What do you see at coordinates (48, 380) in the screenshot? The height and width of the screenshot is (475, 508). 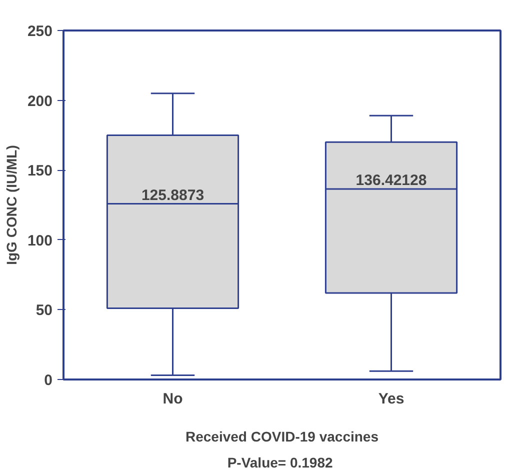 I see `y-tick-label: 0` at bounding box center [48, 380].